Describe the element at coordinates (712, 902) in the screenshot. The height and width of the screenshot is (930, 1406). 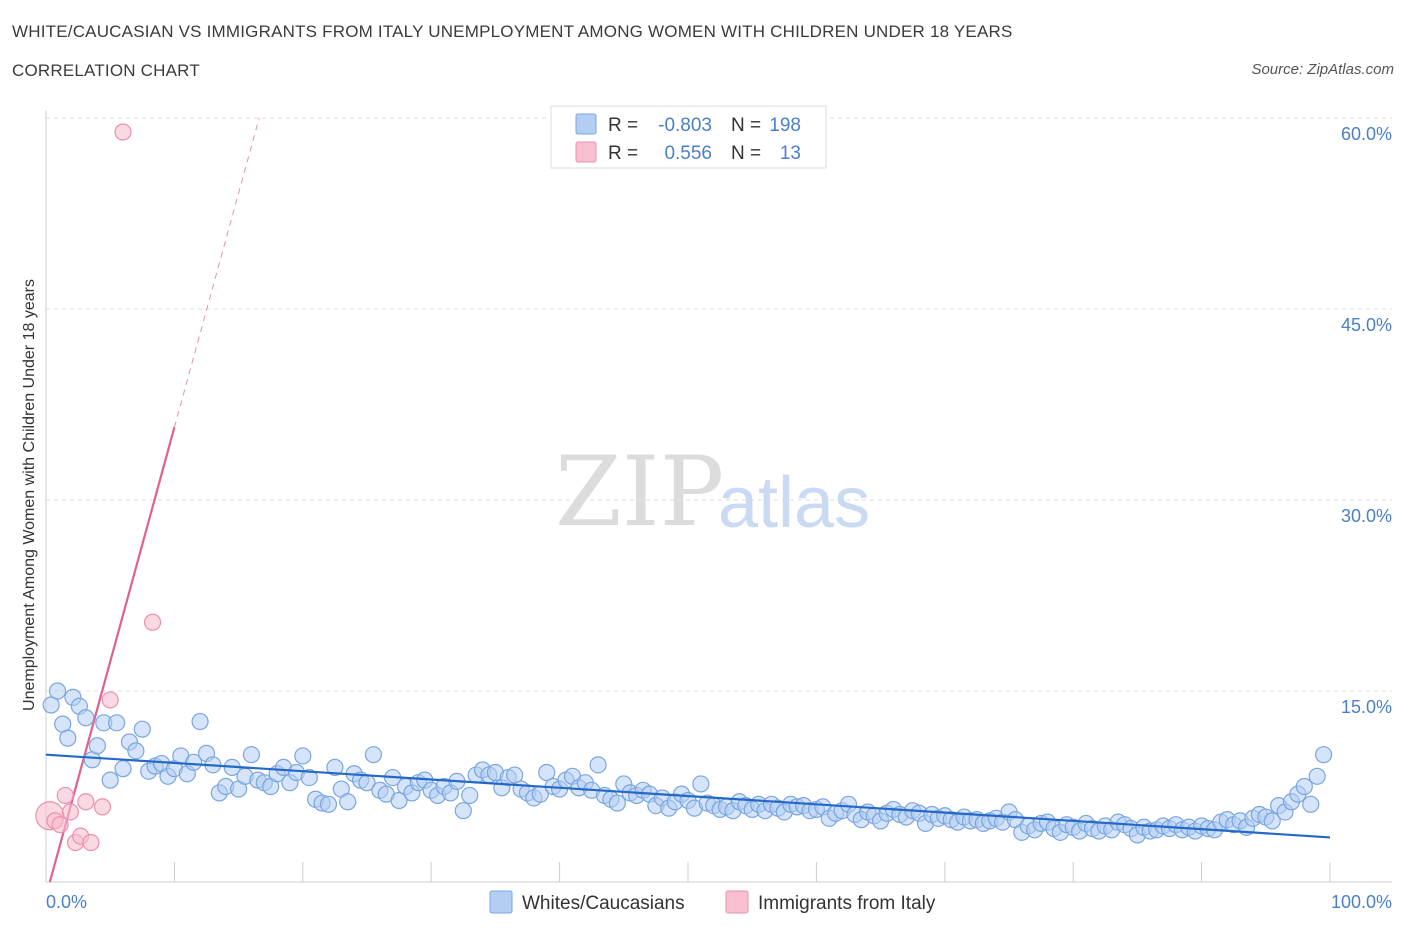
I see `series-legend: Whites/Caucasians Immigrants from Italy` at that location.